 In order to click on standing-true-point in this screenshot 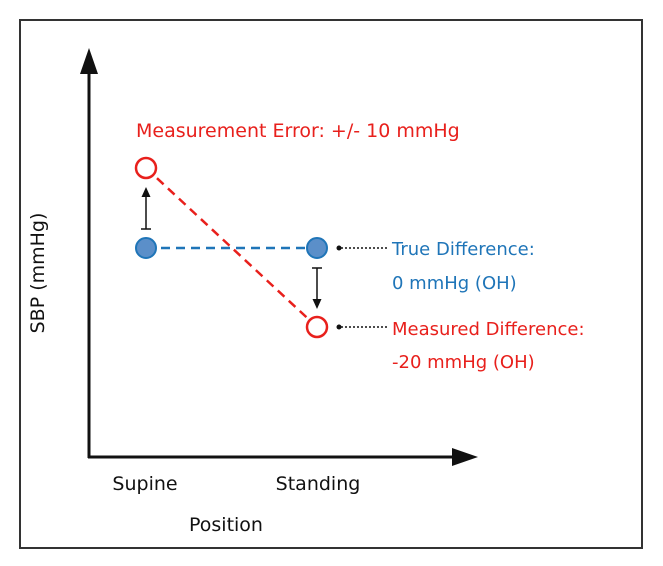, I will do `click(317, 248)`.